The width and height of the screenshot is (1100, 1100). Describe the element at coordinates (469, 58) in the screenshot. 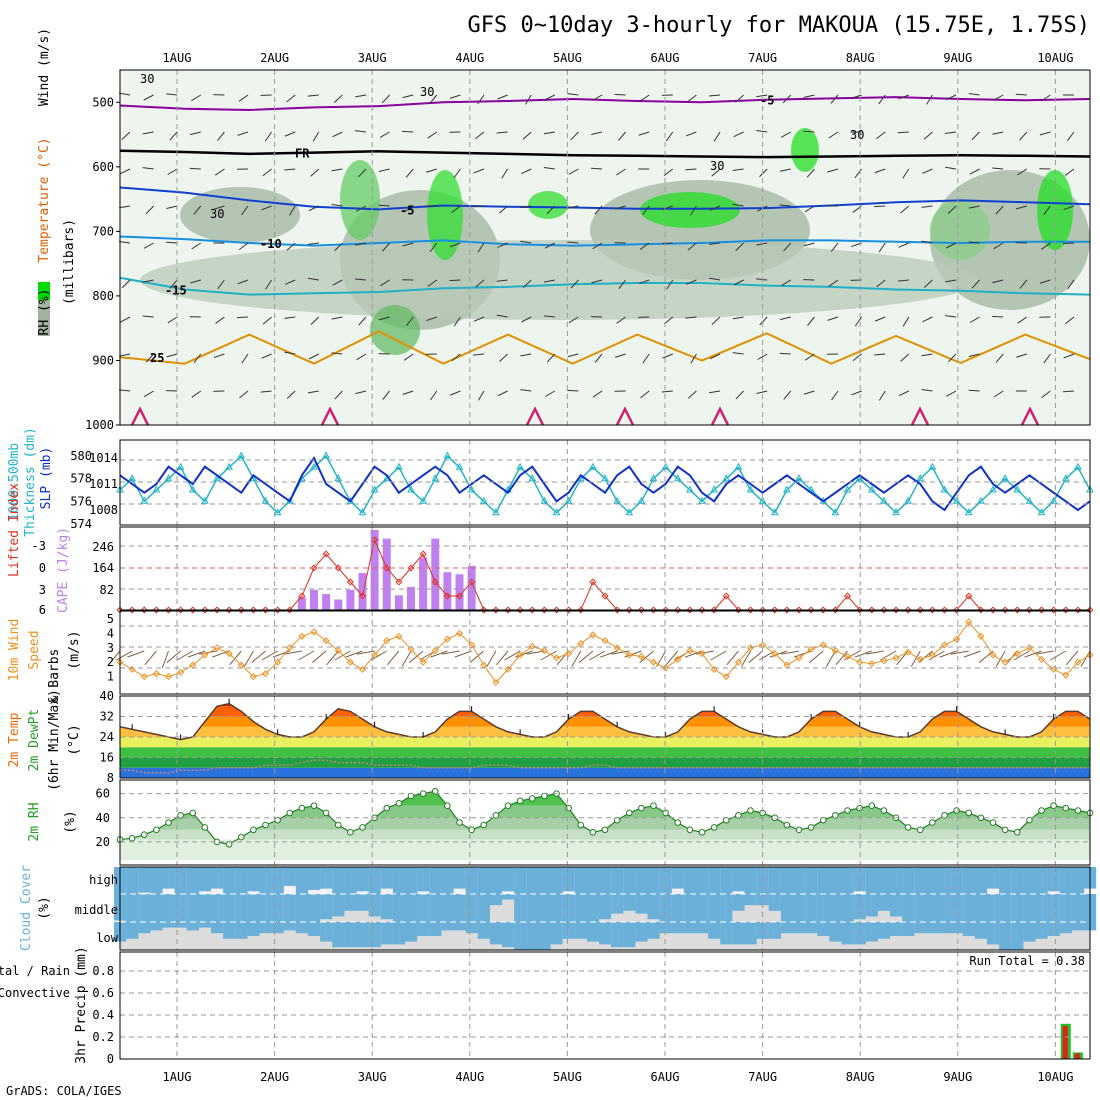

I see `date-label-top: 4AUG` at that location.